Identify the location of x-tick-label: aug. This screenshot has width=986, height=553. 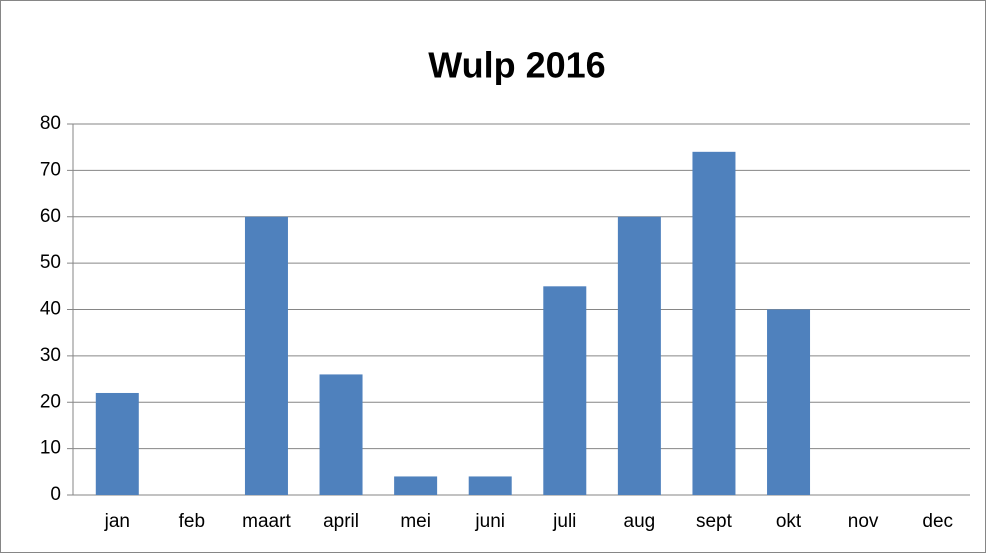
(640, 521).